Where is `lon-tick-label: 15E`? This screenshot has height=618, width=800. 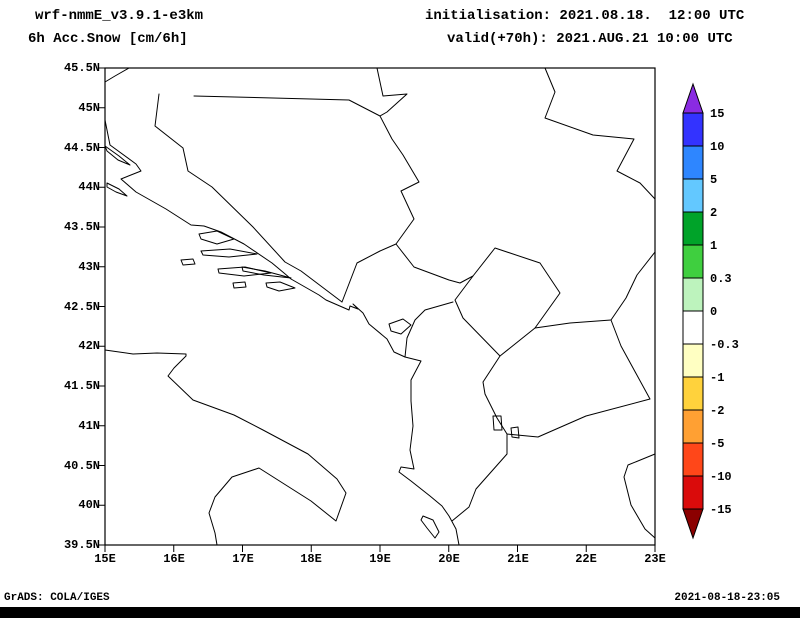
lon-tick-label: 15E is located at coordinates (105, 559).